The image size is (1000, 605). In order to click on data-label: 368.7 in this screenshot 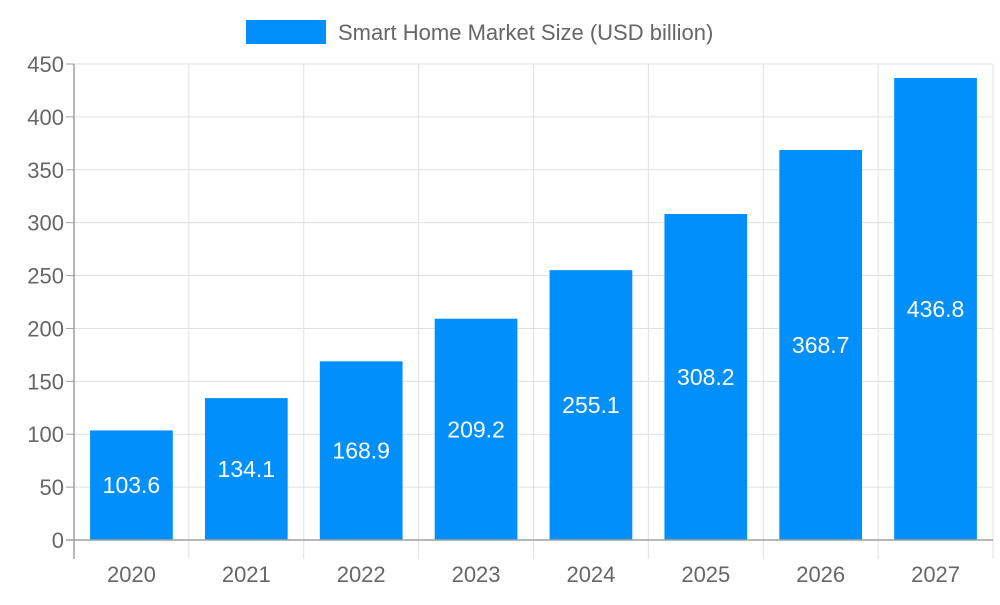, I will do `click(821, 345)`.